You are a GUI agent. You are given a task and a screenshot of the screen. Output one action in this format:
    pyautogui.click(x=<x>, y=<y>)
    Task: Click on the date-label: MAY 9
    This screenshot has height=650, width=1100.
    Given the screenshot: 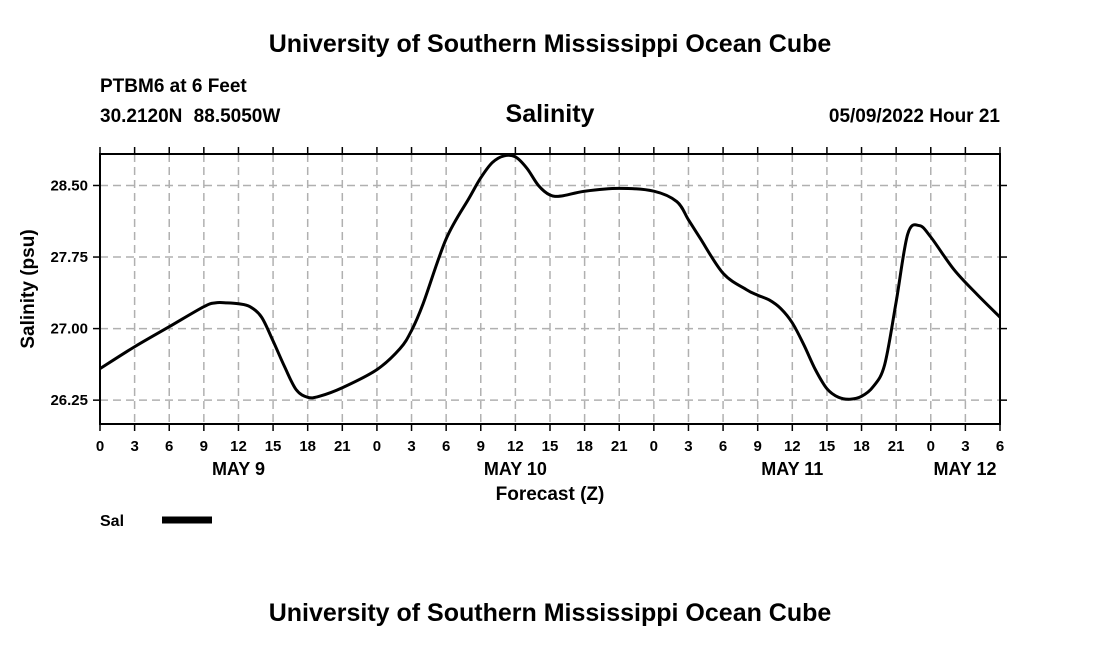 What is the action you would take?
    pyautogui.click(x=238, y=469)
    